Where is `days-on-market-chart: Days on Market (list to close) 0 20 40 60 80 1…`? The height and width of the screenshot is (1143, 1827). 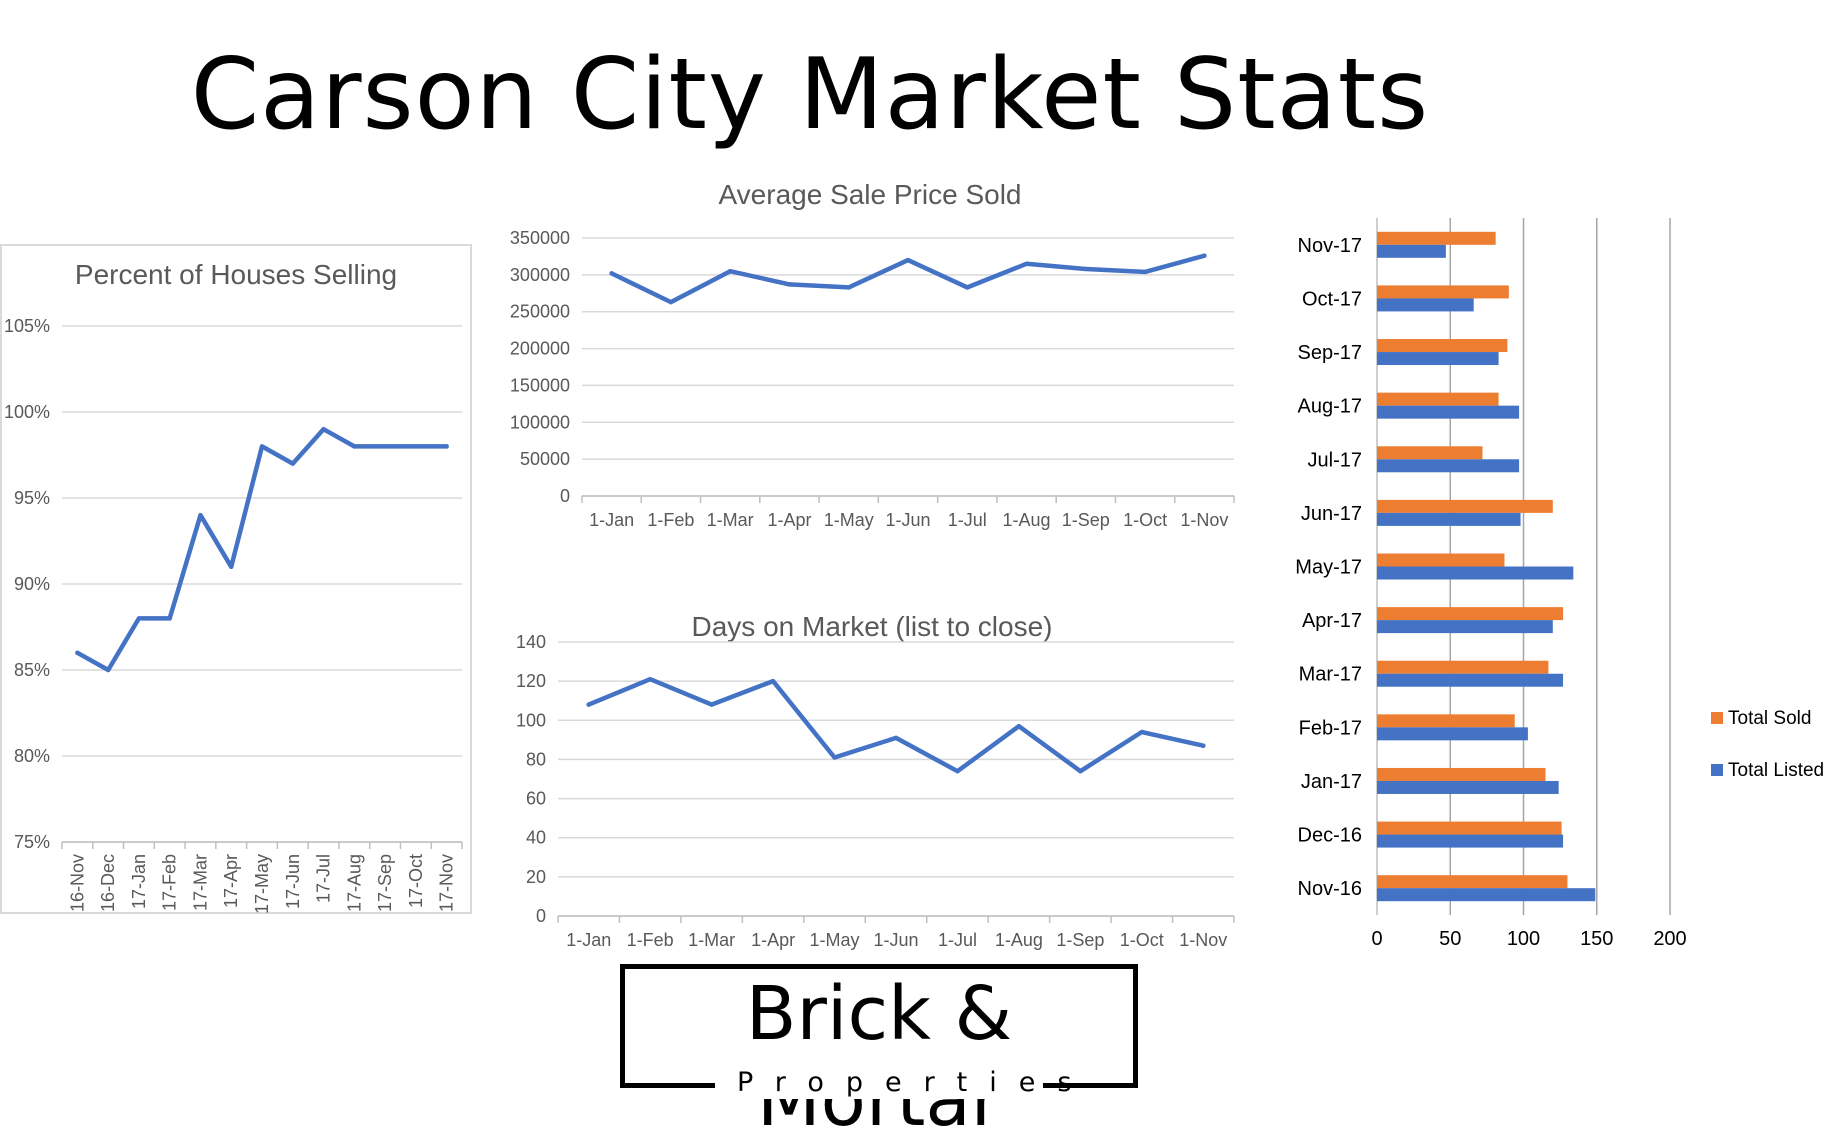 days-on-market-chart: Days on Market (list to close) 0 20 40 60 80 1… is located at coordinates (857, 771).